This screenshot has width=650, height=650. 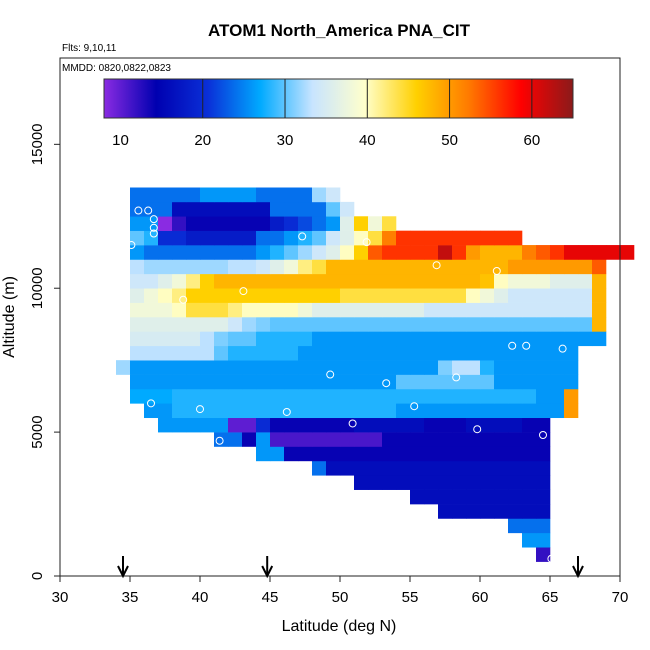 I want to click on colorbar-tick-label: 10, so click(x=120, y=140).